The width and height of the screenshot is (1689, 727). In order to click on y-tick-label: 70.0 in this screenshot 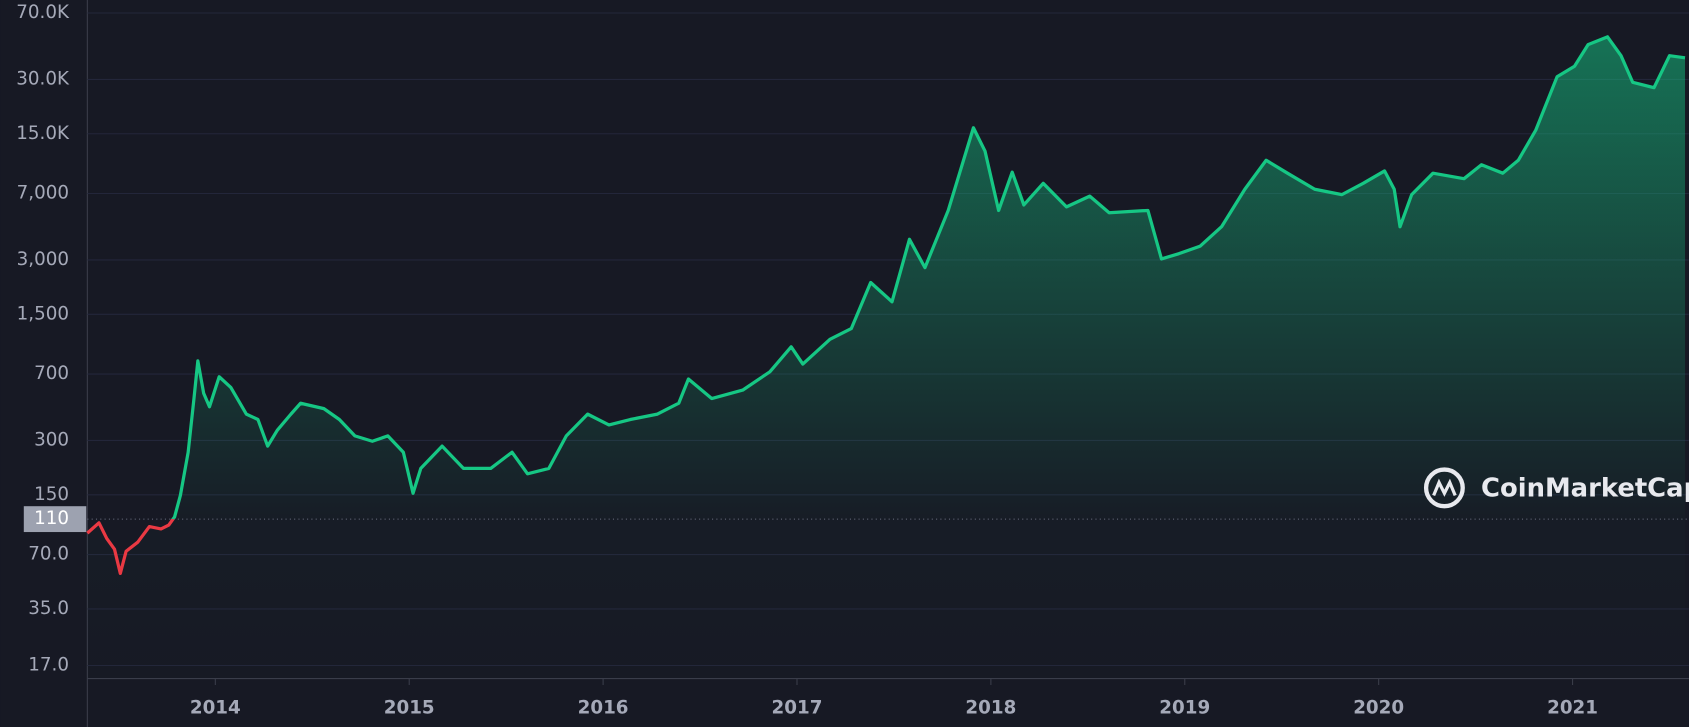, I will do `click(48, 554)`.